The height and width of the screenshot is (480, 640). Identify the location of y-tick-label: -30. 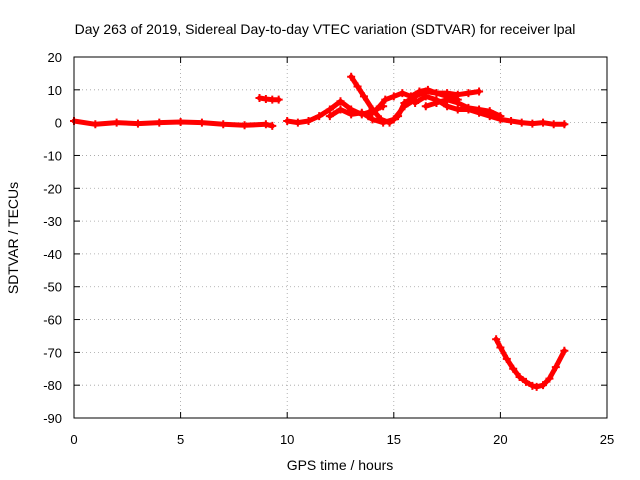
(52, 221).